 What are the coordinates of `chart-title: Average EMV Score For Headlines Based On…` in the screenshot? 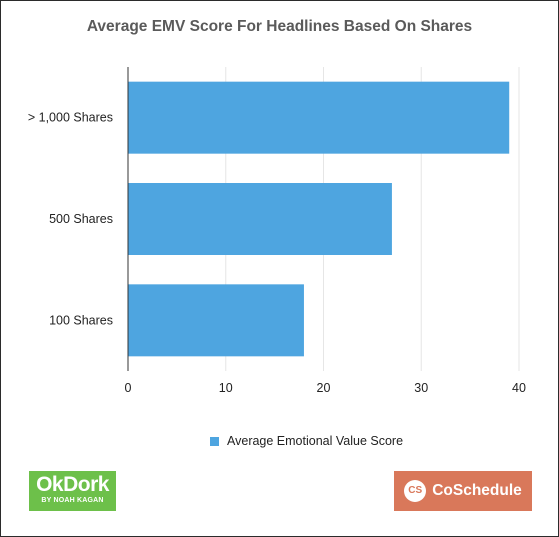 It's located at (279, 26).